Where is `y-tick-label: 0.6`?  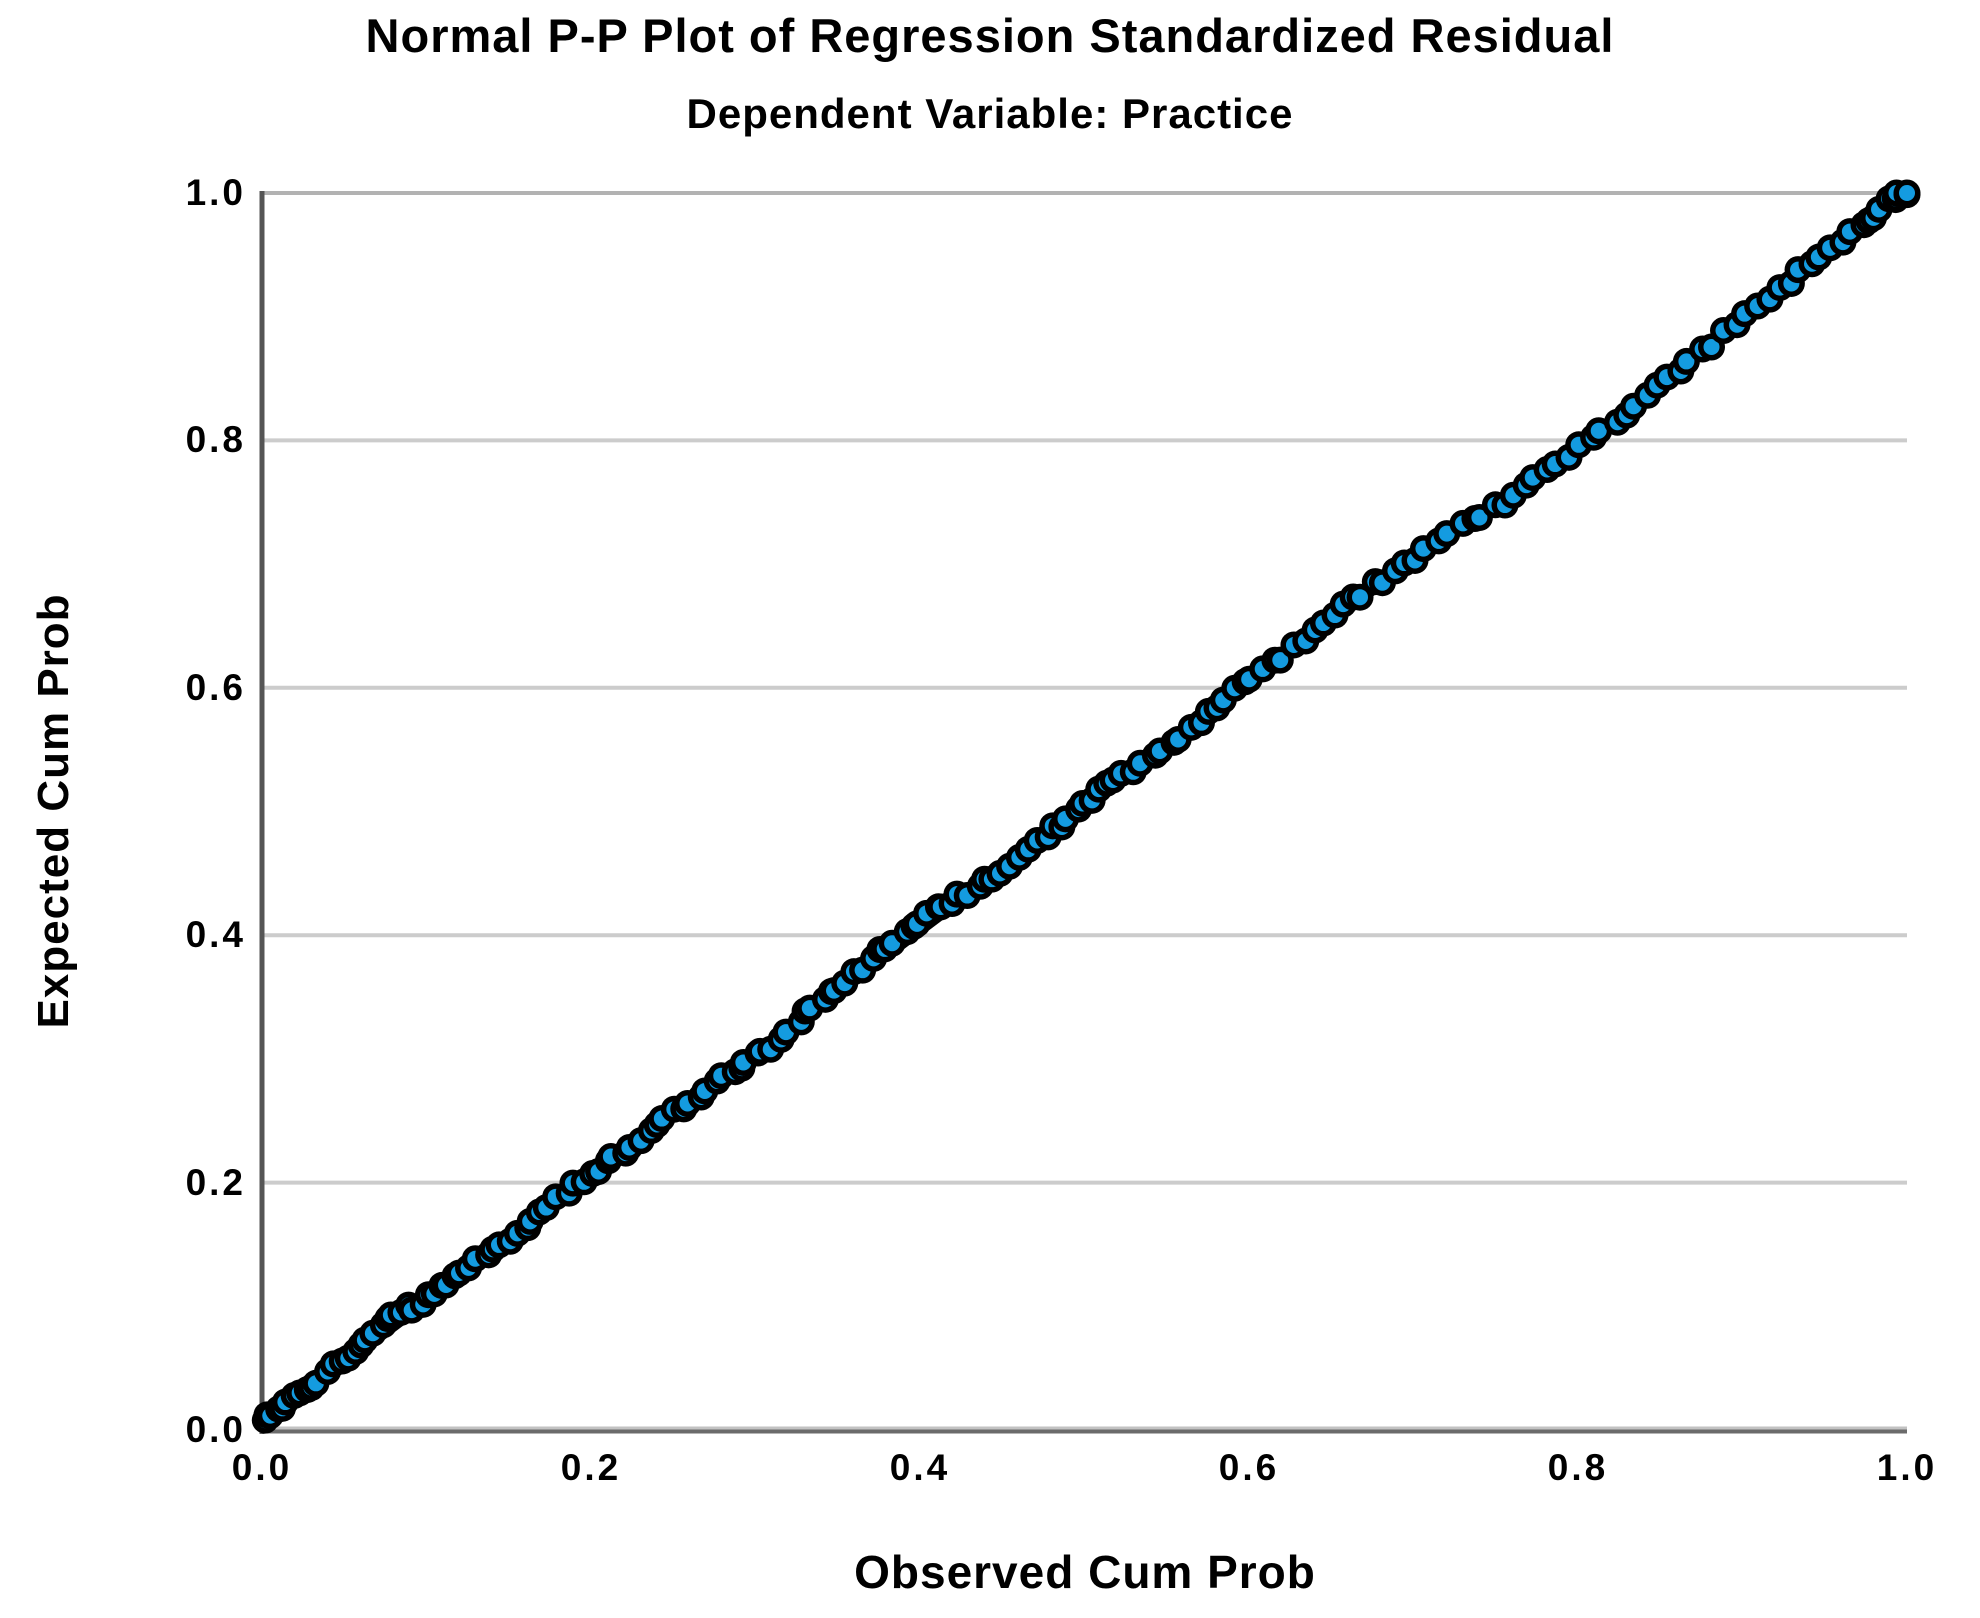
y-tick-label: 0.6 is located at coordinates (215, 687).